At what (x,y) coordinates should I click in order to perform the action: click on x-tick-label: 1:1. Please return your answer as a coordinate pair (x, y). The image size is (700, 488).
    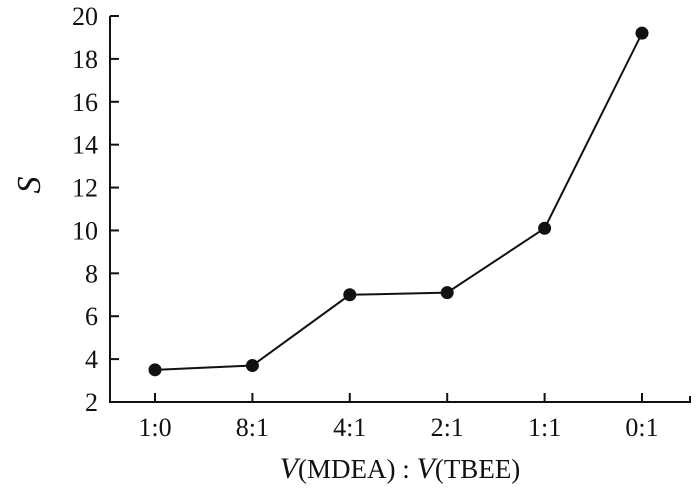
    Looking at the image, I should click on (544, 427).